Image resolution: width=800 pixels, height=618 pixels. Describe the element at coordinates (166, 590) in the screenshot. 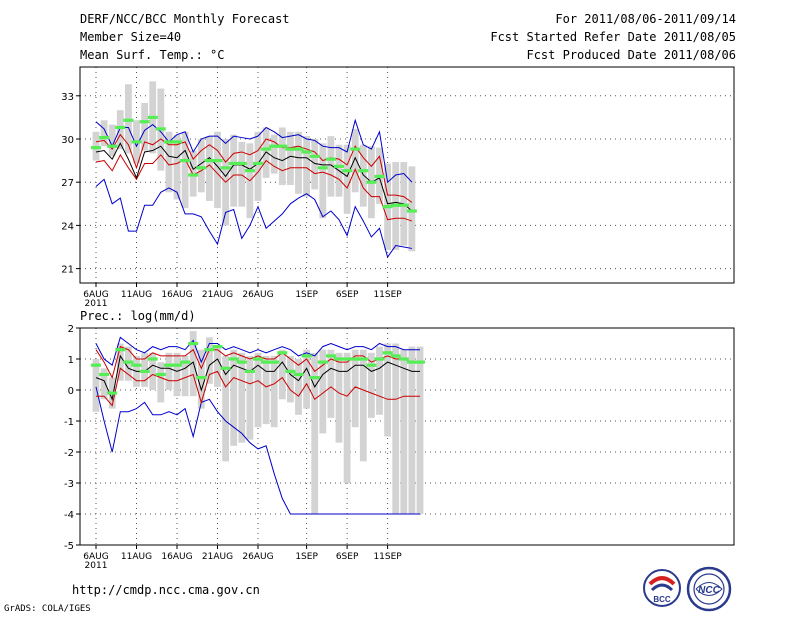

I see `source-url: http://cmdp.ncc.cma.gov.cn` at that location.